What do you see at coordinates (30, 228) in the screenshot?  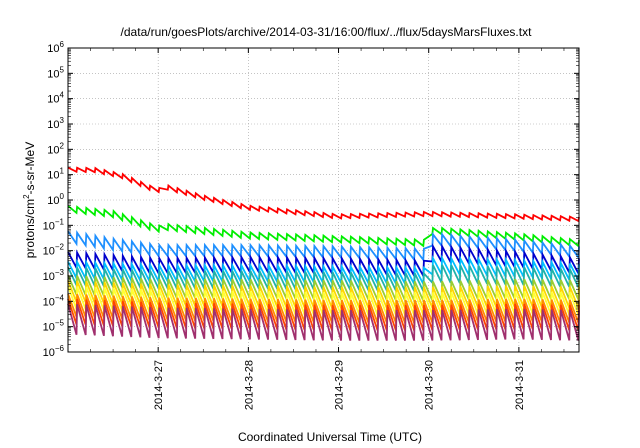 I see `y-axis-title-main: protons/cm` at bounding box center [30, 228].